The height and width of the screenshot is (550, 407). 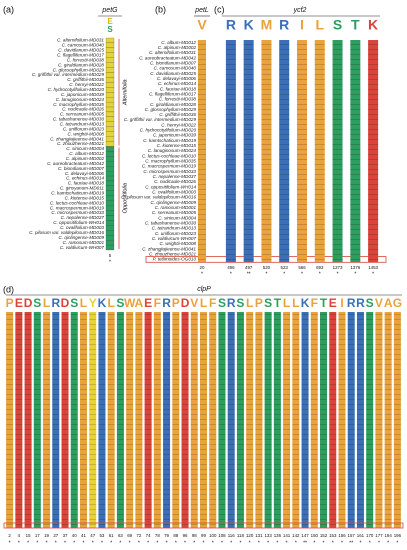 What do you see at coordinates (28, 535) in the screenshot?
I see `position-number: 15` at bounding box center [28, 535].